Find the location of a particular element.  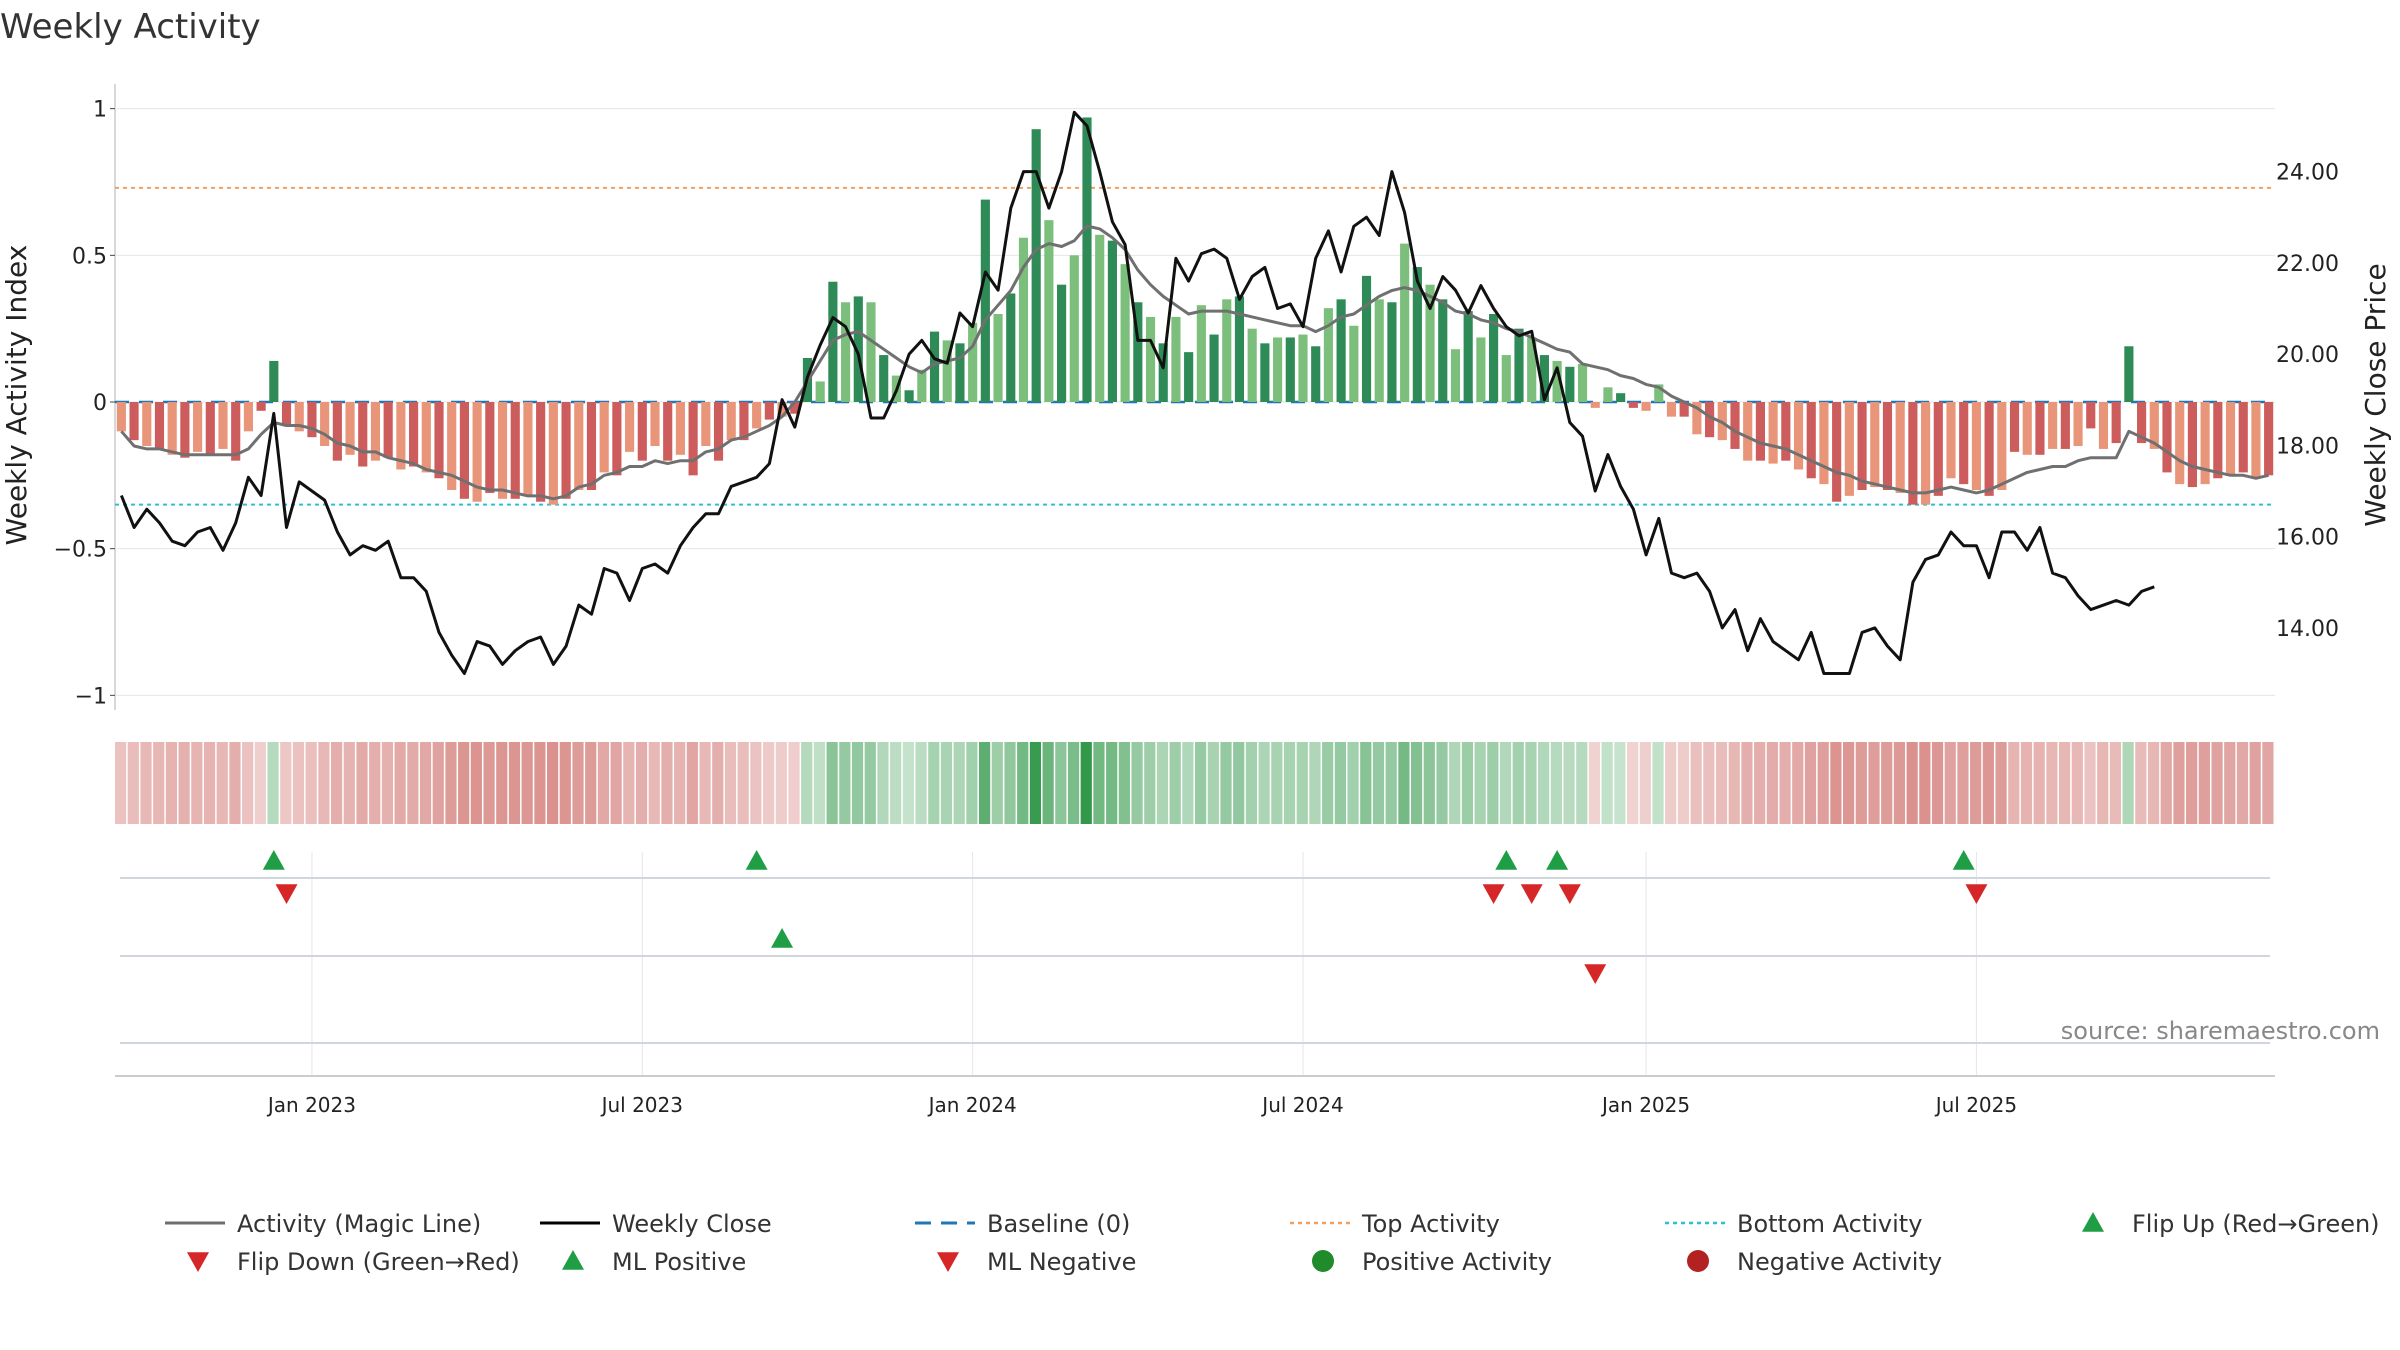

legend-label: Flip Down (Green→Red) is located at coordinates (378, 1262).